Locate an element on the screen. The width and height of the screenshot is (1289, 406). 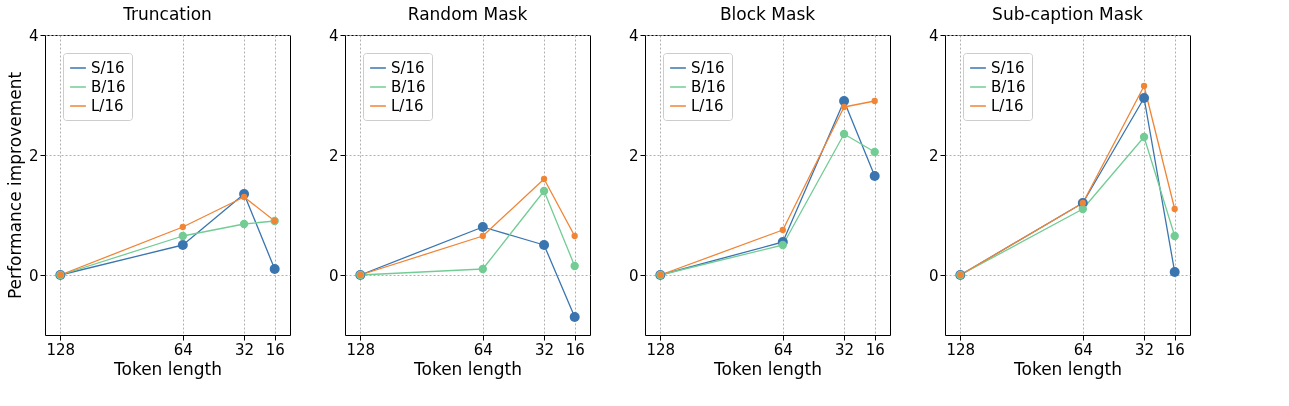
y-axis-title: Performance improvement is located at coordinates (14, 185).